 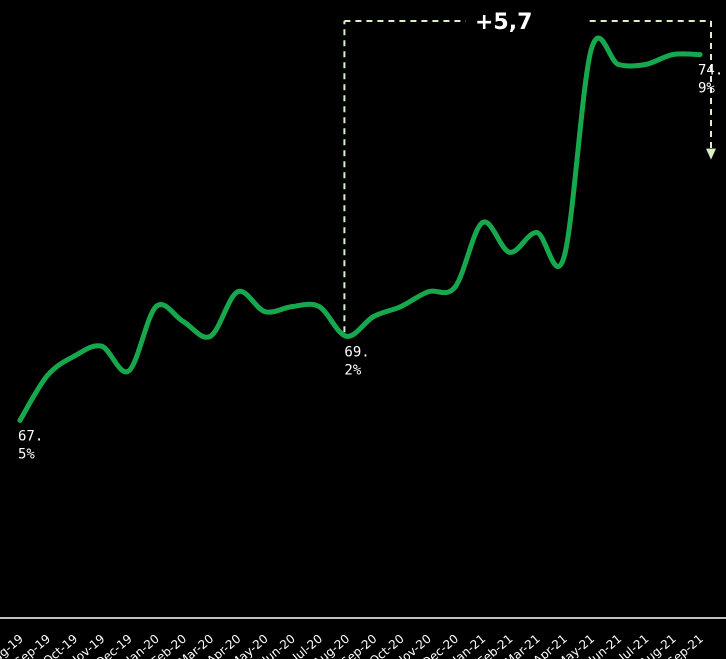 What do you see at coordinates (30, 436) in the screenshot?
I see `point-label: 67.` at bounding box center [30, 436].